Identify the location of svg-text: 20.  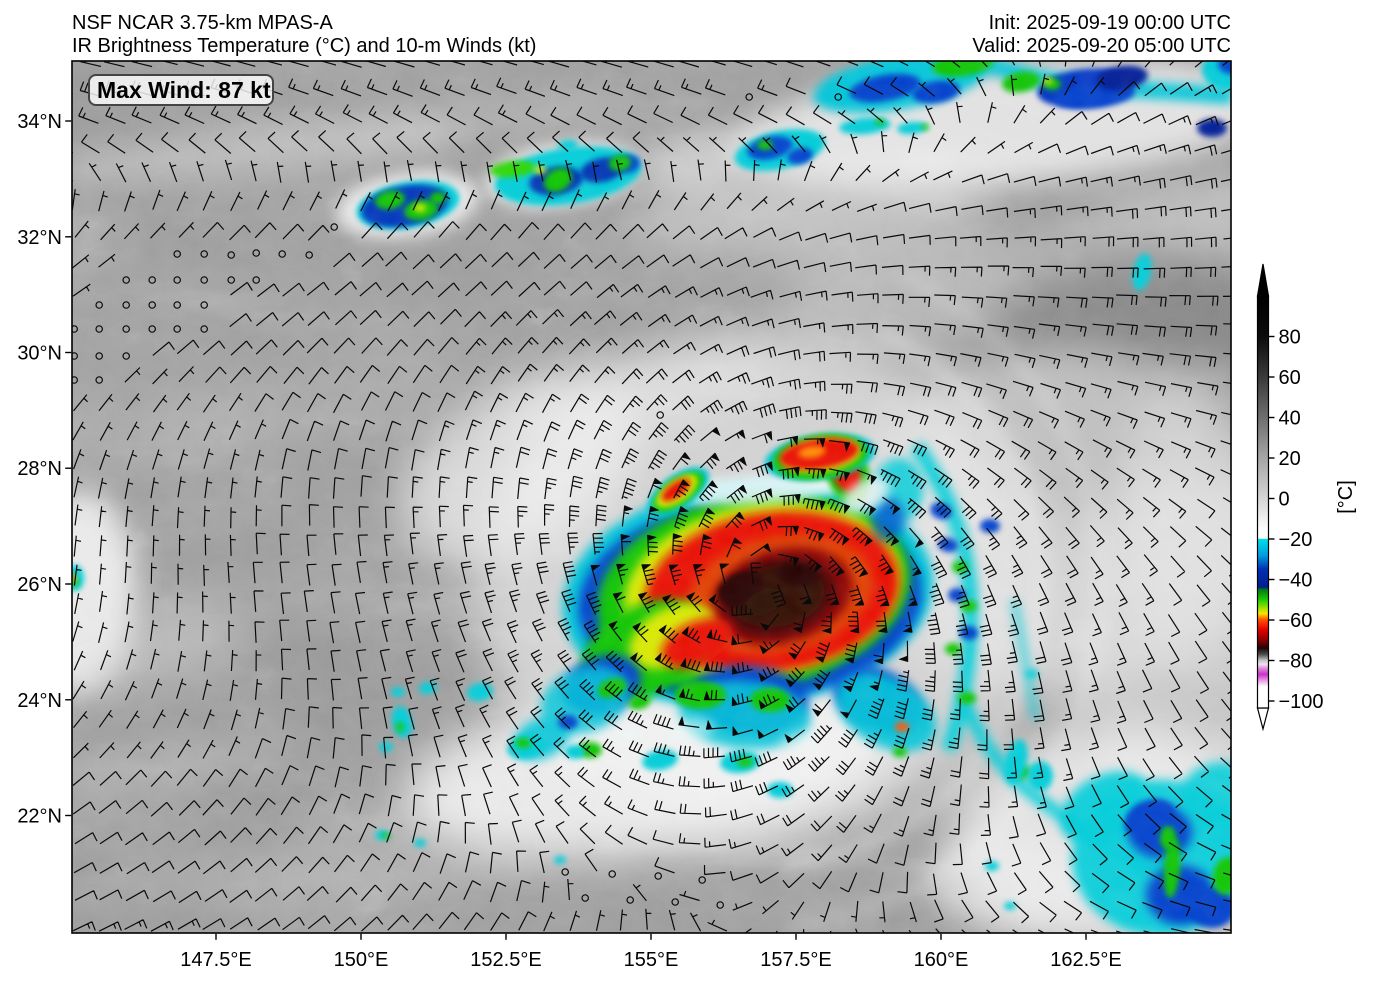
(1290, 459).